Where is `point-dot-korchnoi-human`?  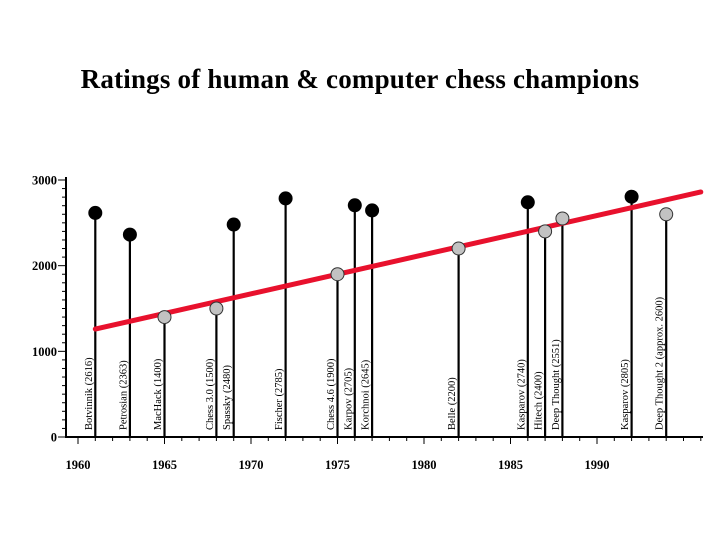
point-dot-korchnoi-human is located at coordinates (372, 210).